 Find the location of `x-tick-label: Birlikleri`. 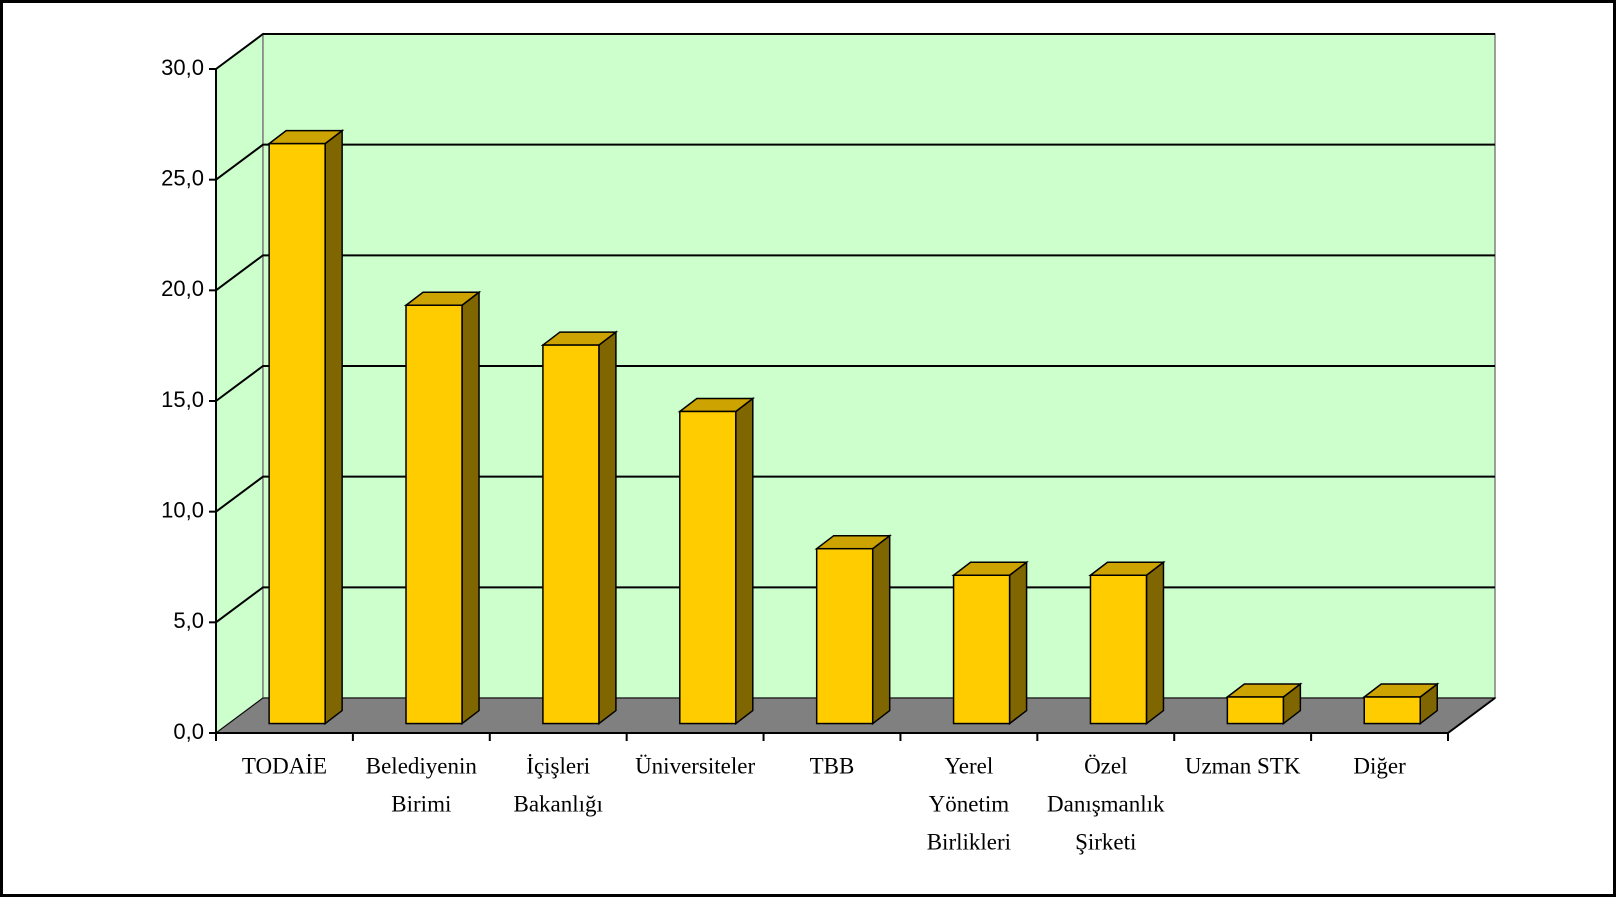

x-tick-label: Birlikleri is located at coordinates (969, 841).